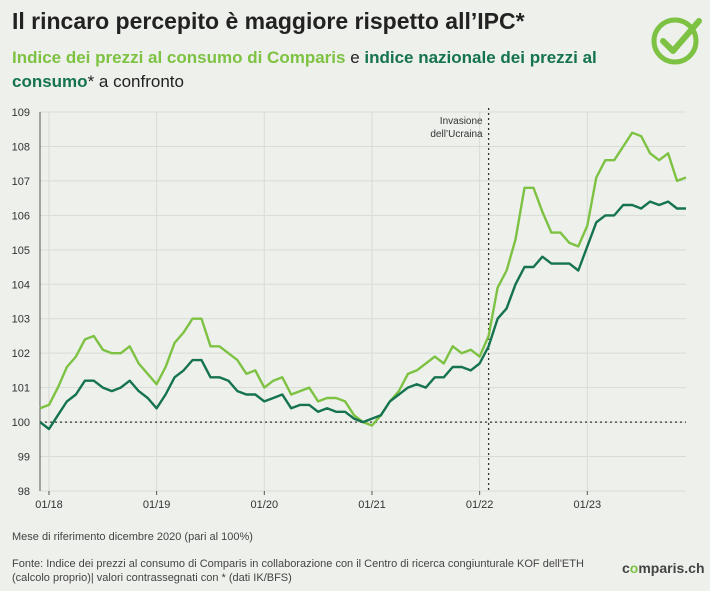 The height and width of the screenshot is (591, 710). What do you see at coordinates (480, 505) in the screenshot?
I see `x-tick-label: 01/22` at bounding box center [480, 505].